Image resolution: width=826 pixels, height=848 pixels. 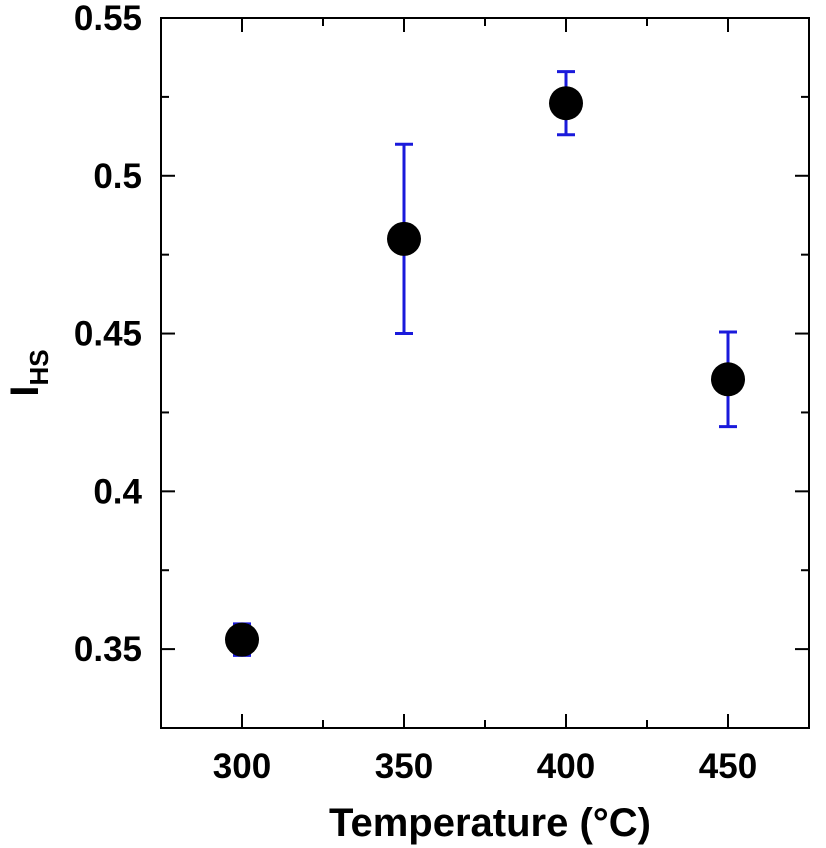 I want to click on y-tick-label: 0.4, so click(x=117, y=491).